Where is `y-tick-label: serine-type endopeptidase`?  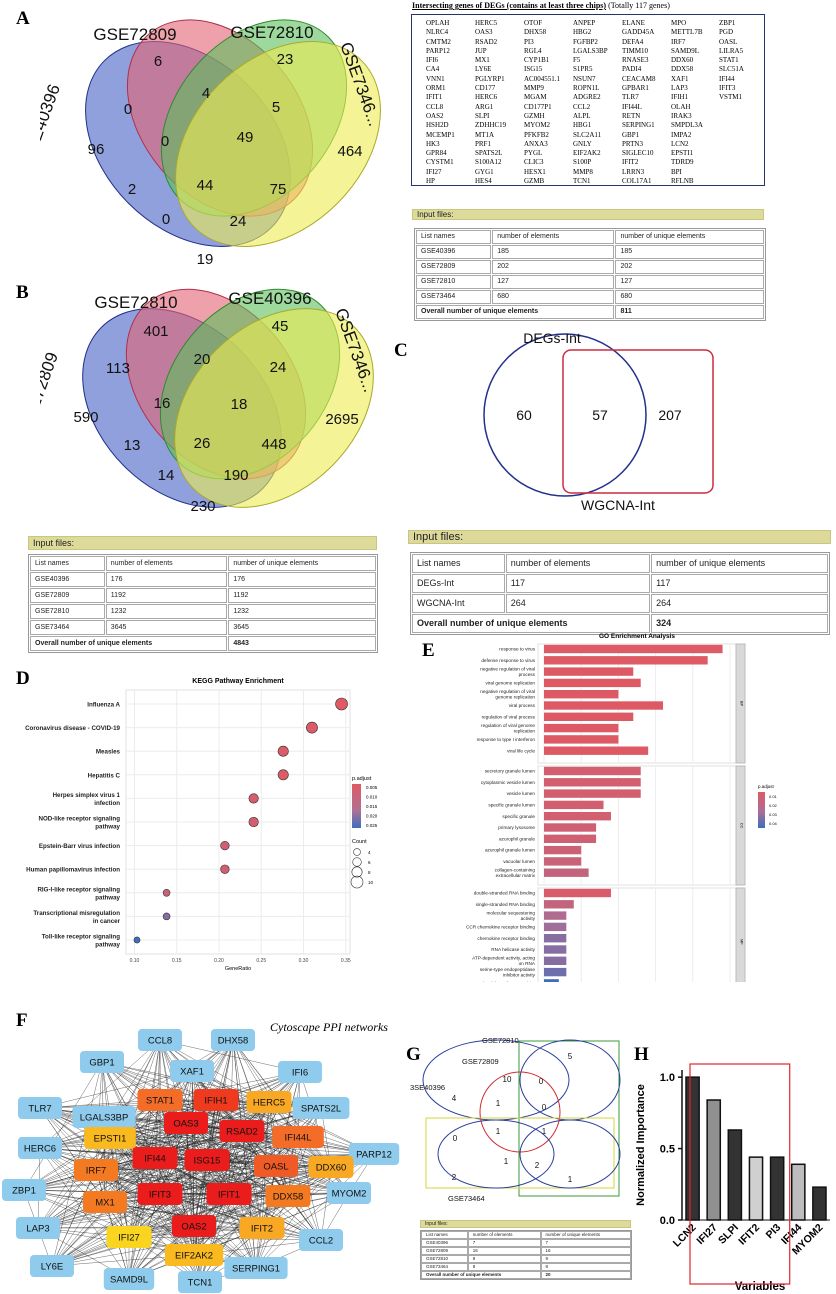 y-tick-label: serine-type endopeptidase is located at coordinates (508, 969).